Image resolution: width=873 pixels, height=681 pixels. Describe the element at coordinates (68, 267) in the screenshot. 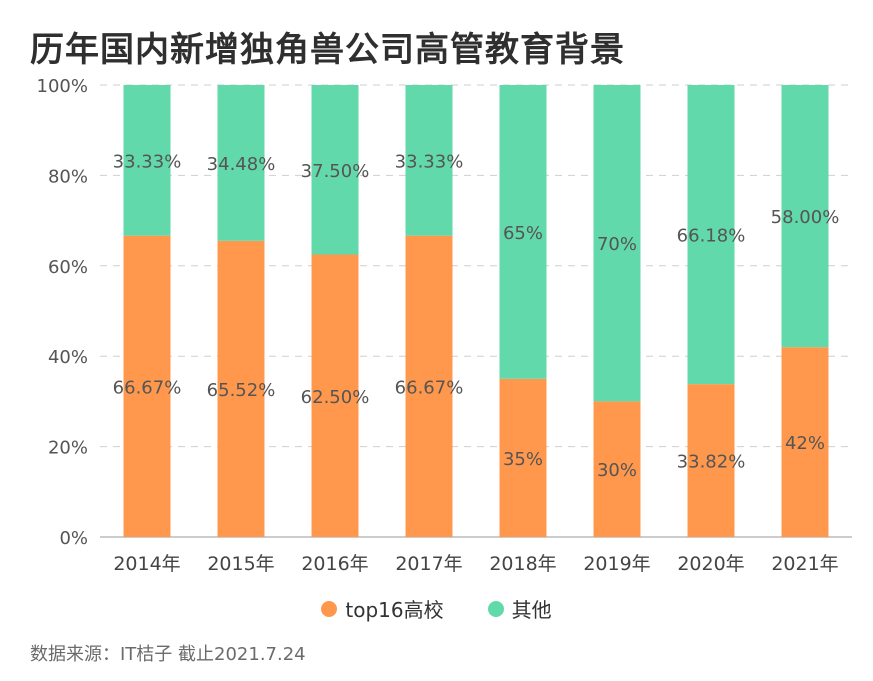

I see `y-tick-label: 60%` at that location.